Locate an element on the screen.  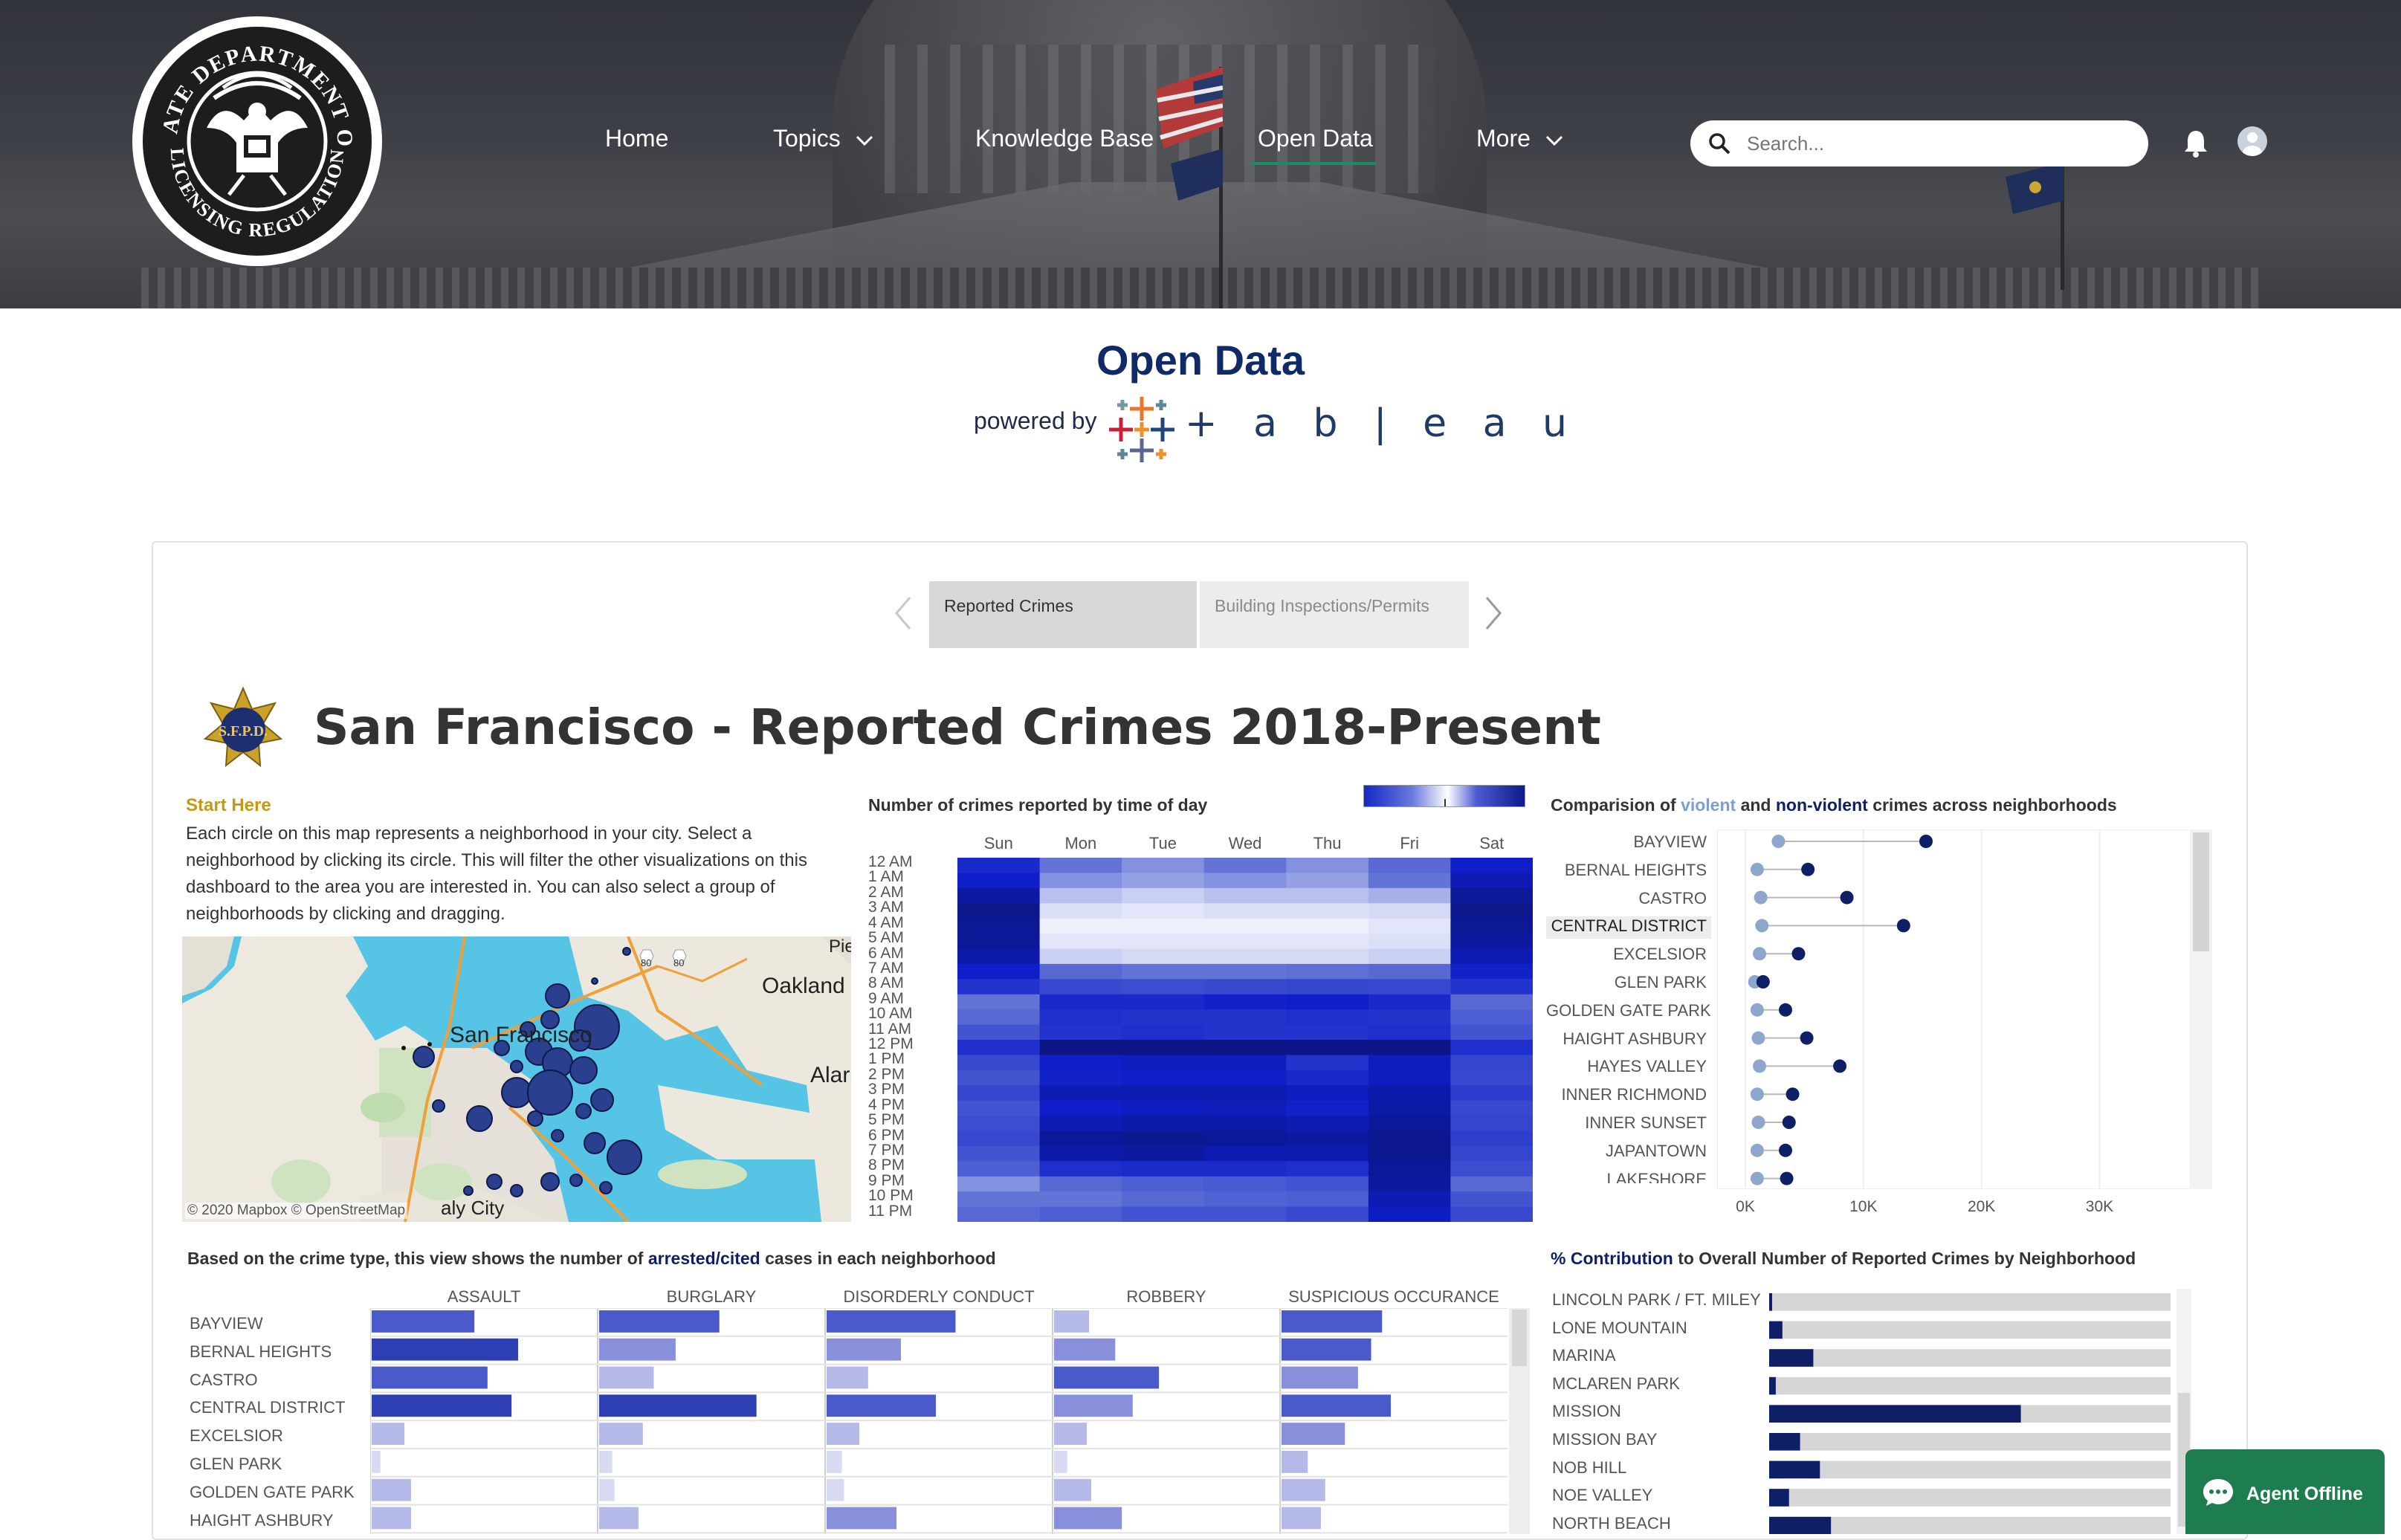
notification-bell-icon is located at coordinates (2196, 143).